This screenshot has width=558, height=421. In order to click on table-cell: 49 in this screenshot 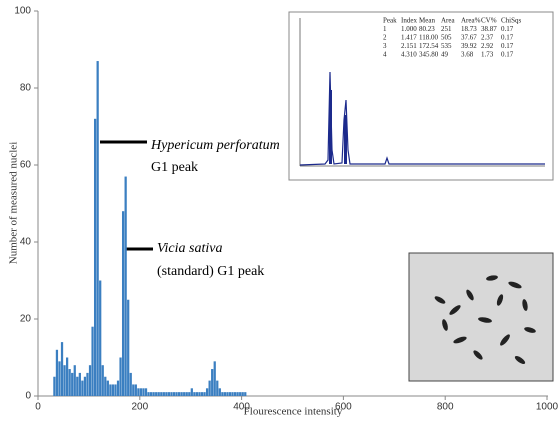, I will do `click(445, 55)`.